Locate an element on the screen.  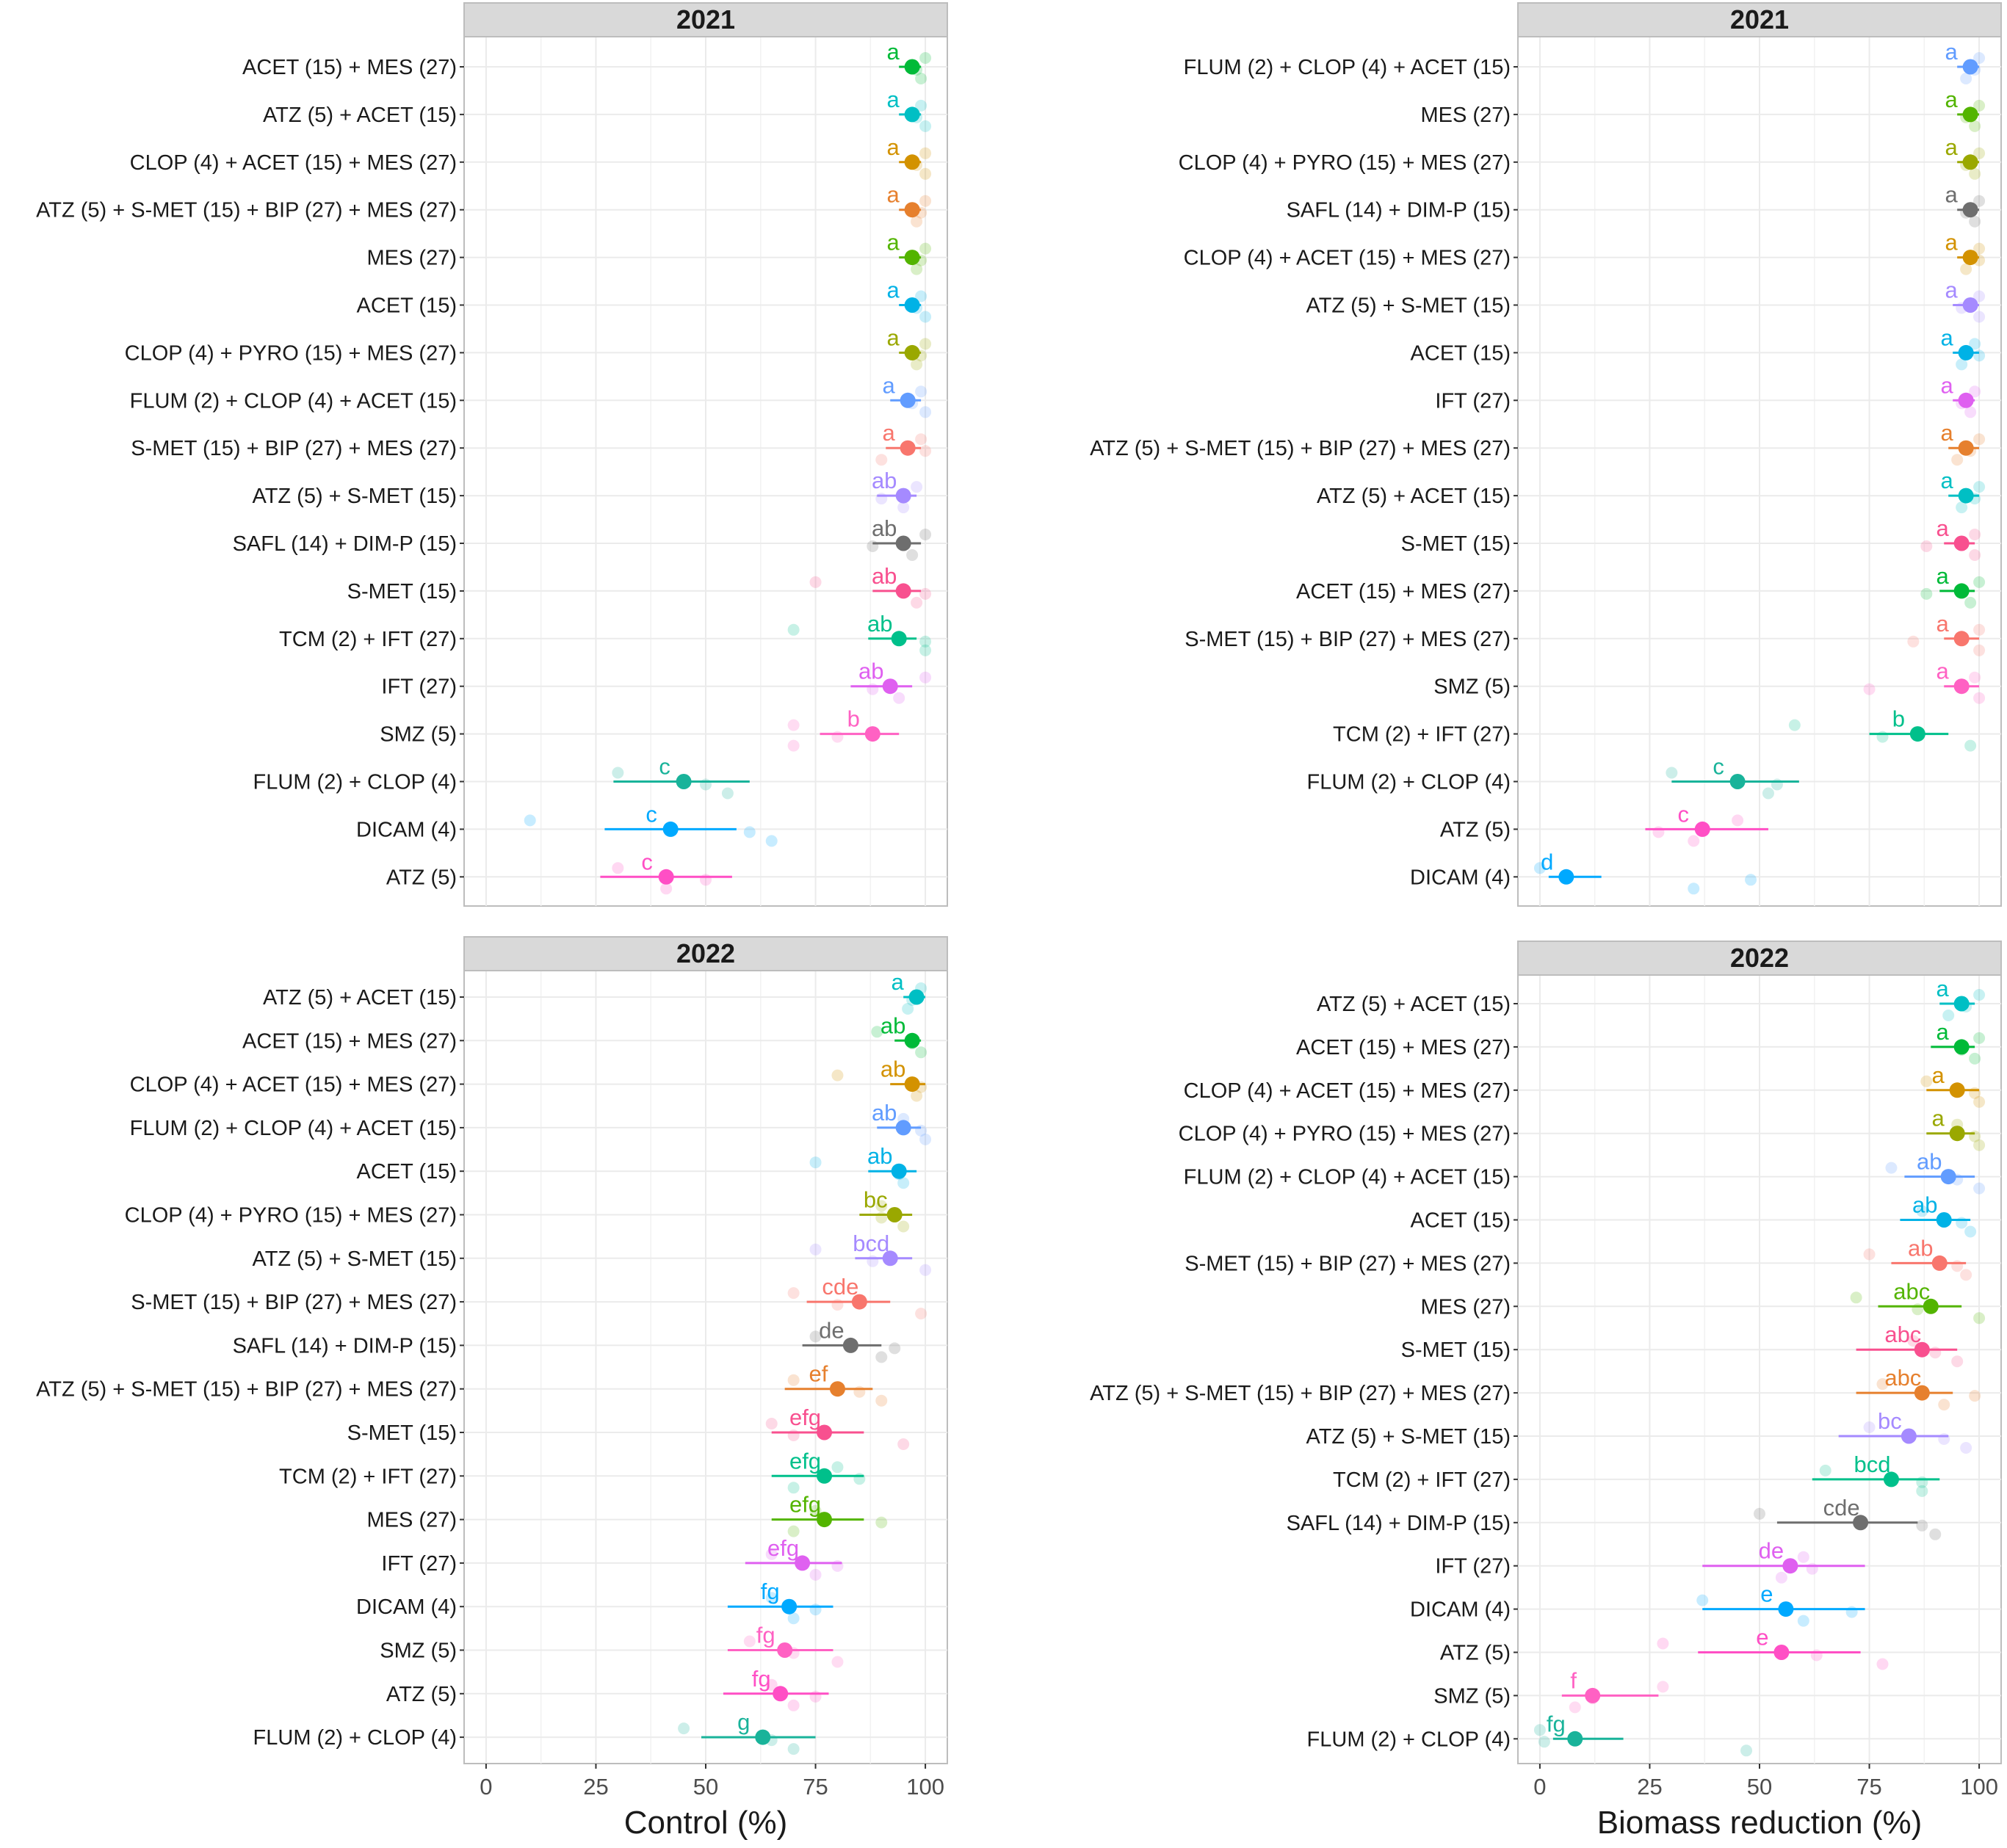
x-axis-title: Biomass reduction (%) is located at coordinates (1760, 1823).